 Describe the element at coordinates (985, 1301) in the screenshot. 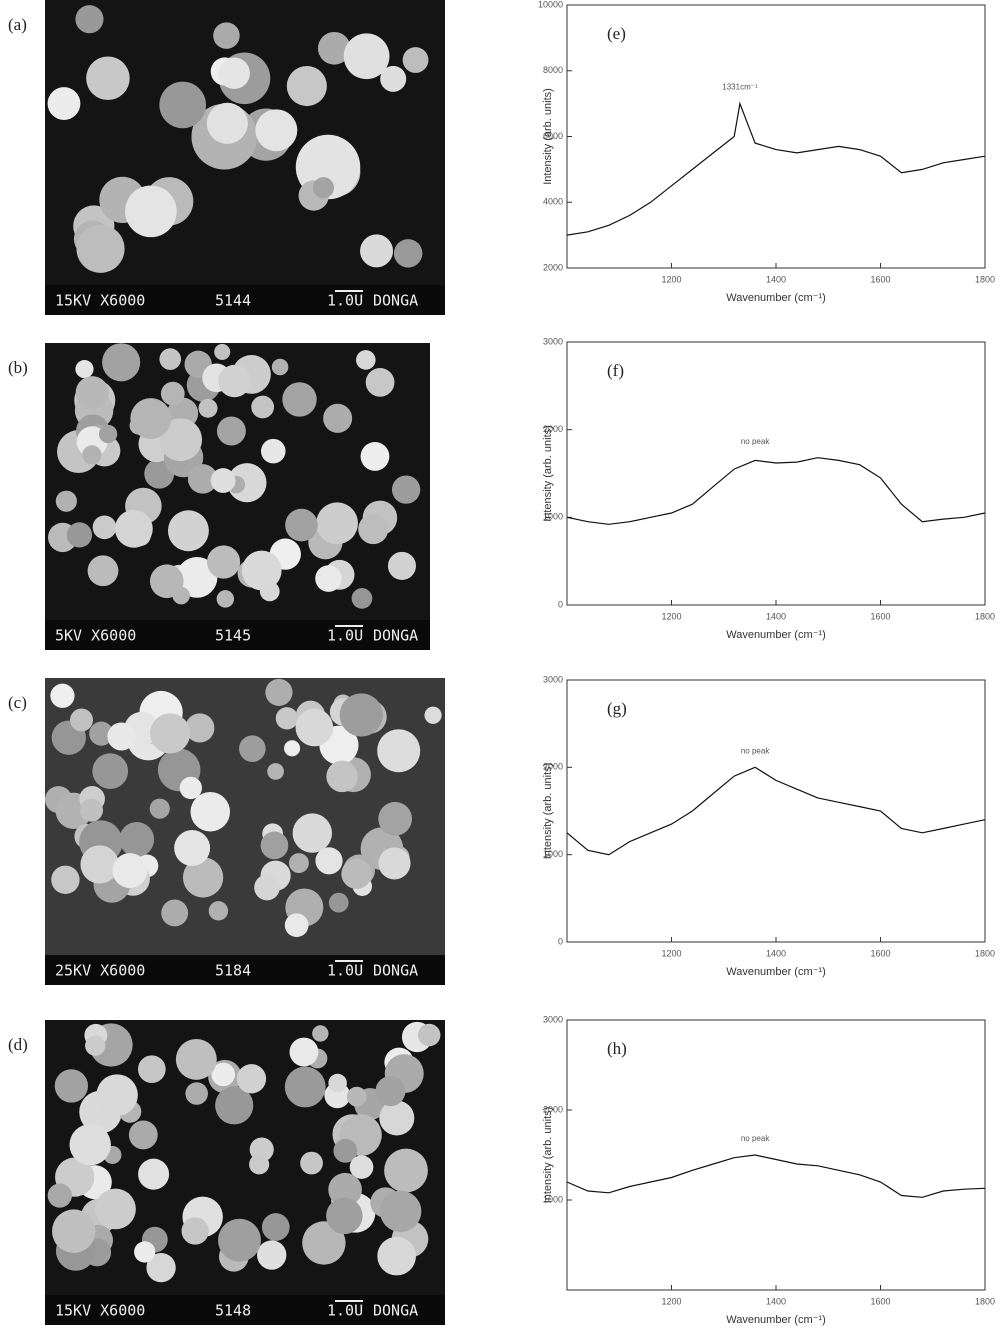

I see `x-tick-label: 1800` at that location.